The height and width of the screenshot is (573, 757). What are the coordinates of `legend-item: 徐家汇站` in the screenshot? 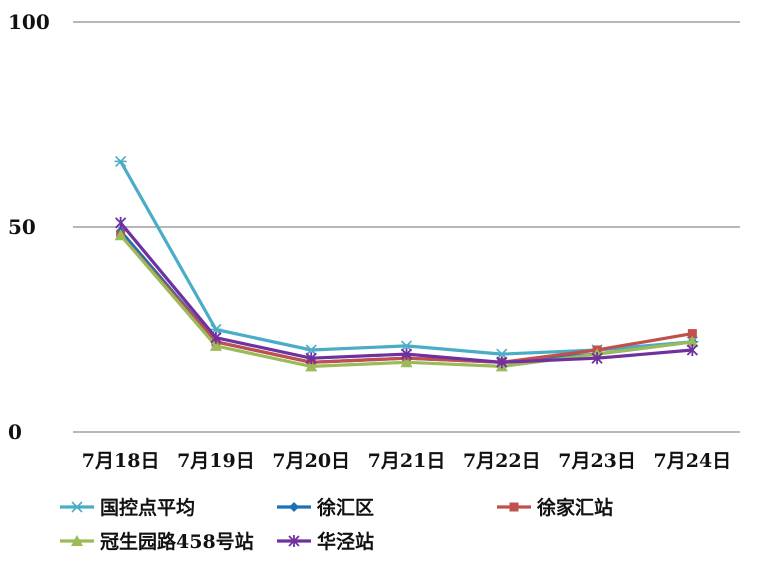 It's located at (555, 507).